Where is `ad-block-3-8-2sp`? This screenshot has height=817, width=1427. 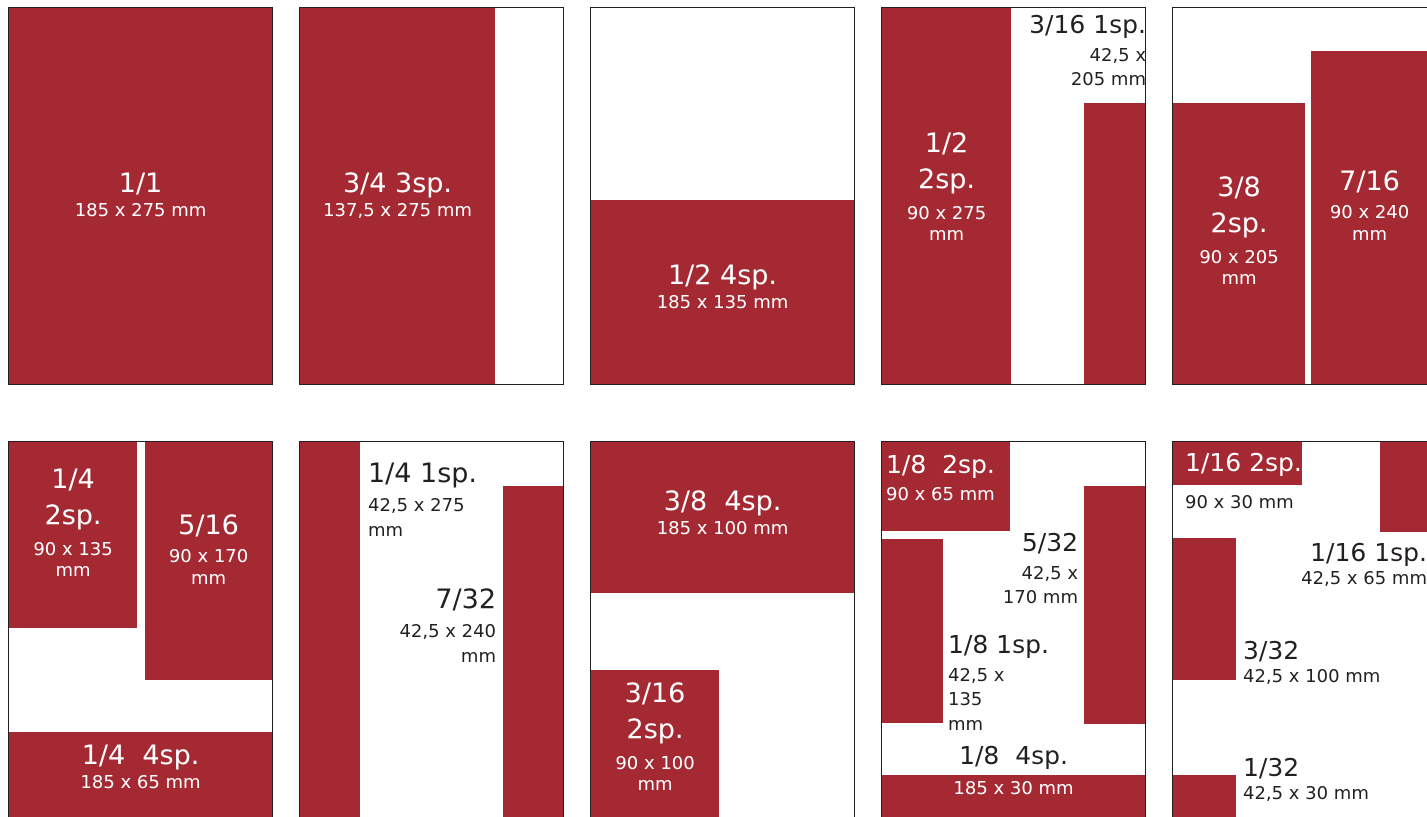
ad-block-3-8-2sp is located at coordinates (1239, 243).